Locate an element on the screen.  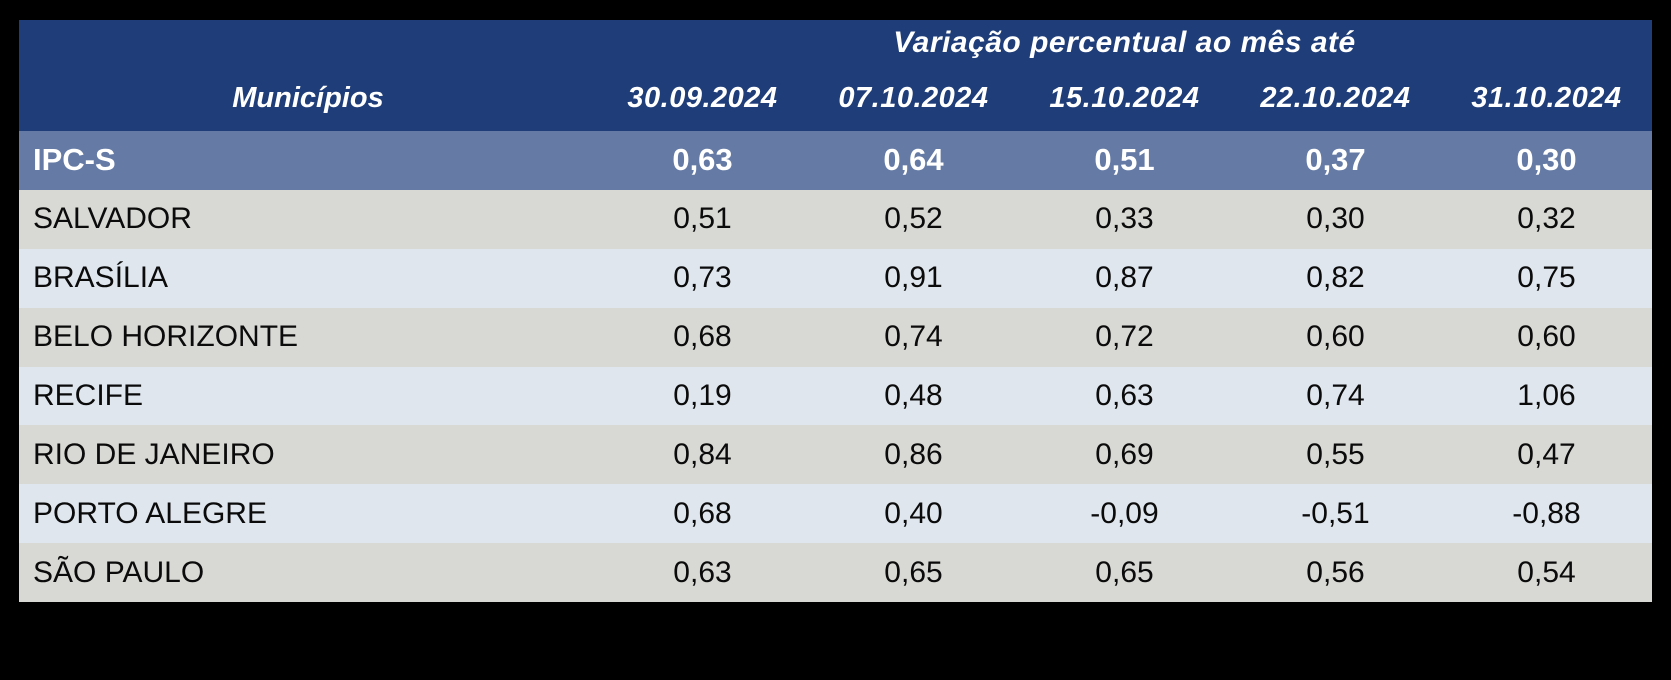
column-header-date-2: 07.10.2024 is located at coordinates (913, 98).